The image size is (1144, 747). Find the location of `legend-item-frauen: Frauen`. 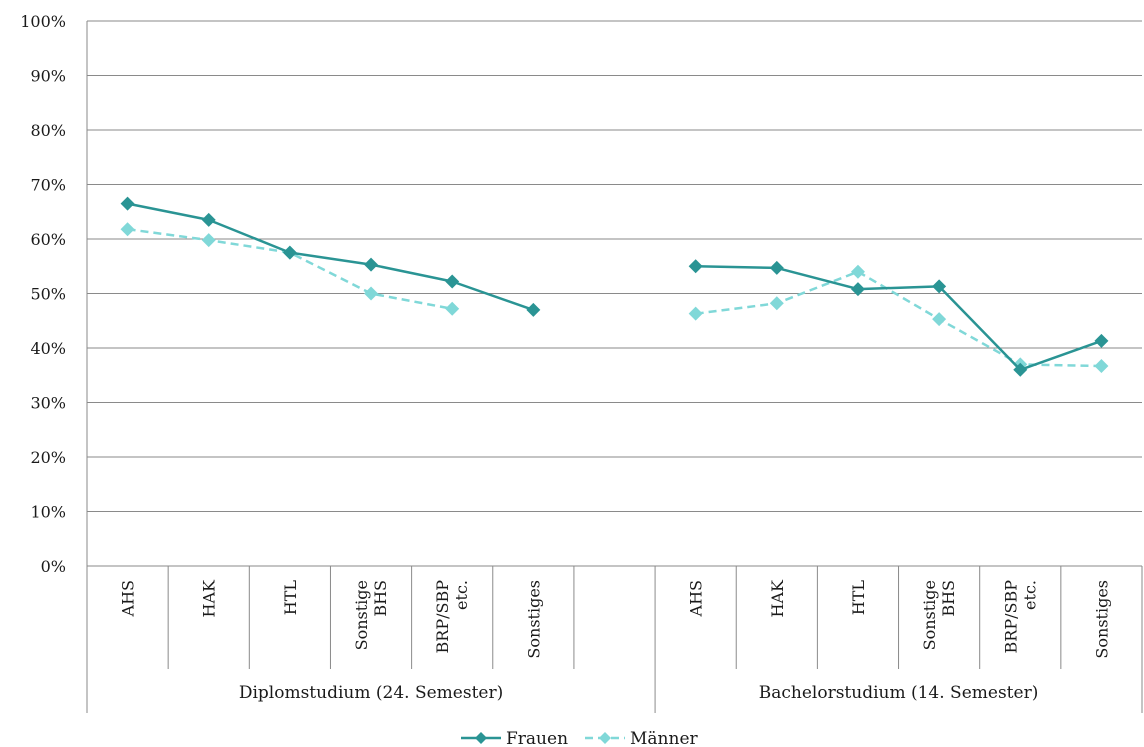

legend-item-frauen: Frauen is located at coordinates (514, 738).